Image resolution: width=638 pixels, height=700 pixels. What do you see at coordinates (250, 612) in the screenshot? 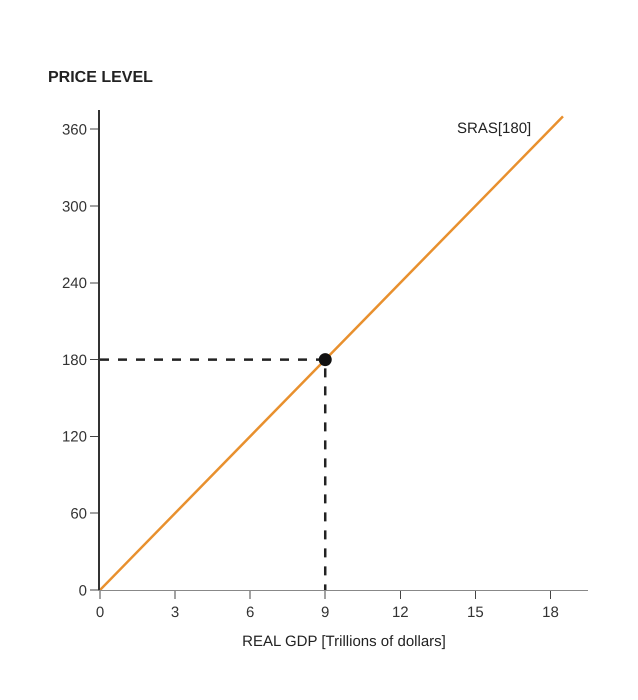
I see `x-tick-label: 6` at bounding box center [250, 612].